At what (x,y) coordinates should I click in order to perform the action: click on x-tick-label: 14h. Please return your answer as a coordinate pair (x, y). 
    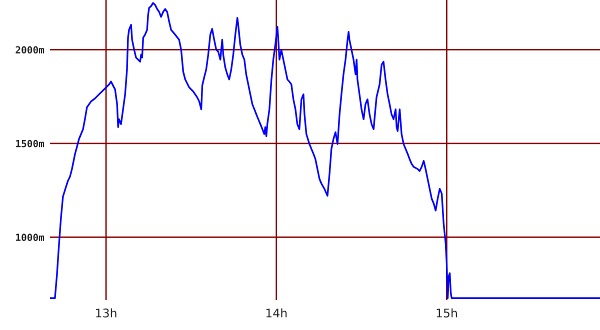
    Looking at the image, I should click on (276, 313).